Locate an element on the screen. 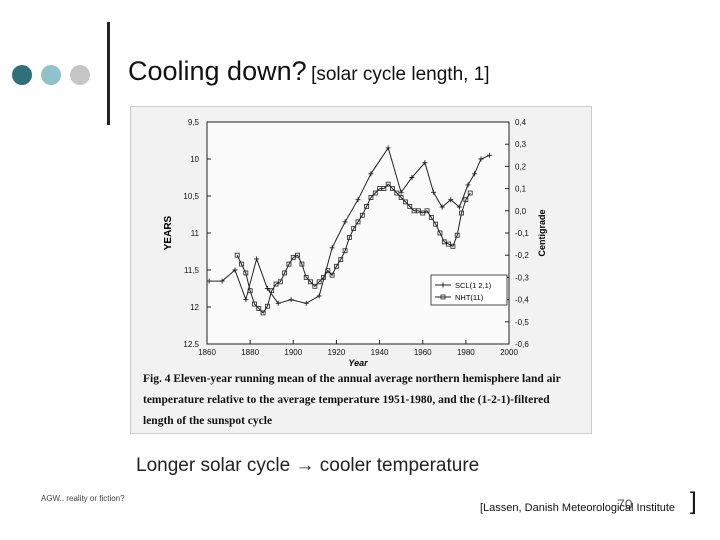 This screenshot has height=540, width=720. slide-subtitle: Longer solar cycle → cooler temperature is located at coordinates (308, 465).